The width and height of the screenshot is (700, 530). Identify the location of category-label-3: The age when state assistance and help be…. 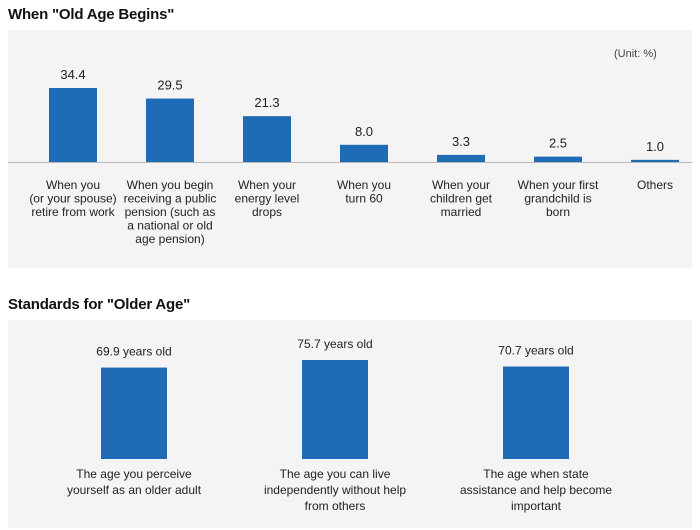
(536, 490).